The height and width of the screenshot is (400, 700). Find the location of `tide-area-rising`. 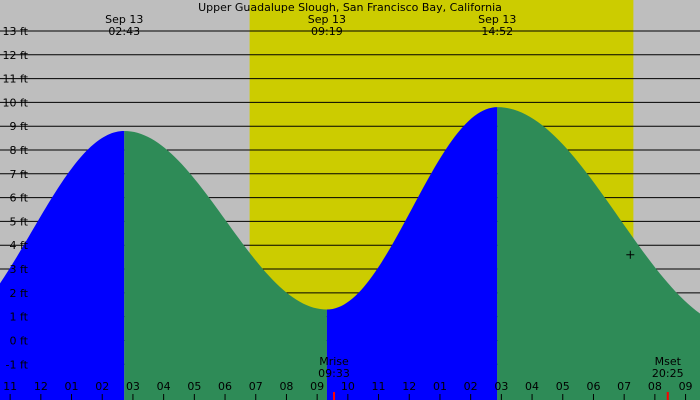

tide-area-rising is located at coordinates (62, 265).